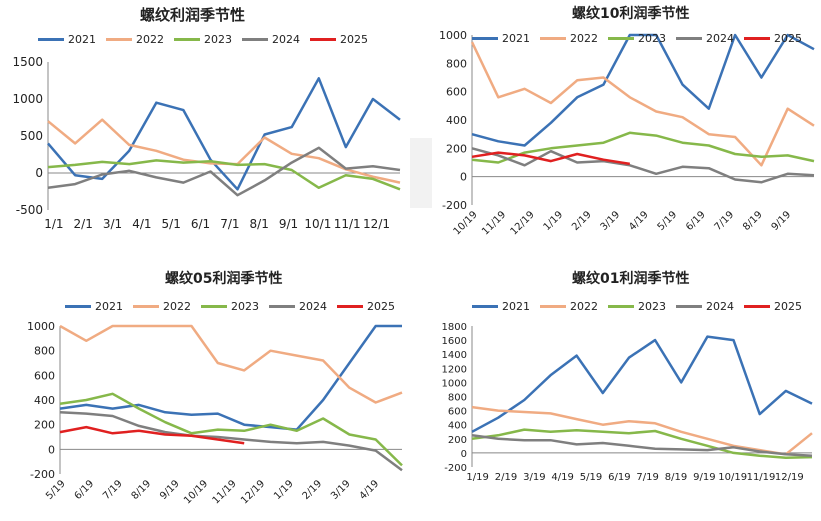  I want to click on x-tick-label: 12/1, so click(376, 224).